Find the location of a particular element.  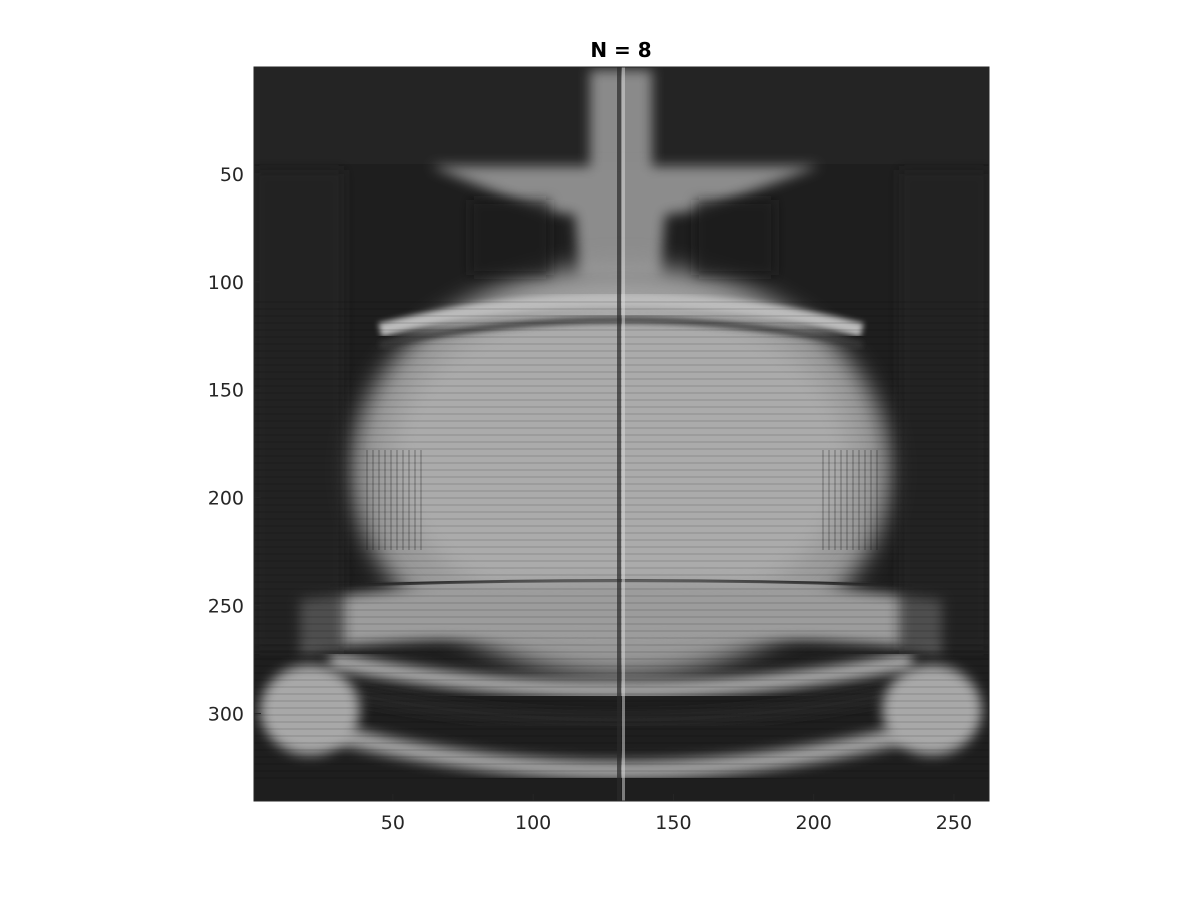

plot-title: N = 8 is located at coordinates (620, 50).